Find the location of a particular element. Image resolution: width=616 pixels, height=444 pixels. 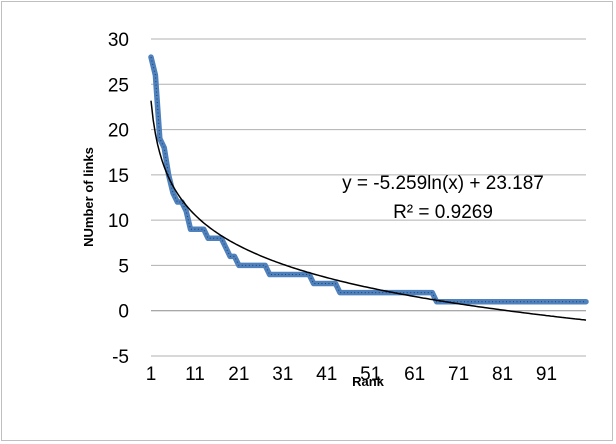

y-tick-label: 25 is located at coordinates (118, 85).